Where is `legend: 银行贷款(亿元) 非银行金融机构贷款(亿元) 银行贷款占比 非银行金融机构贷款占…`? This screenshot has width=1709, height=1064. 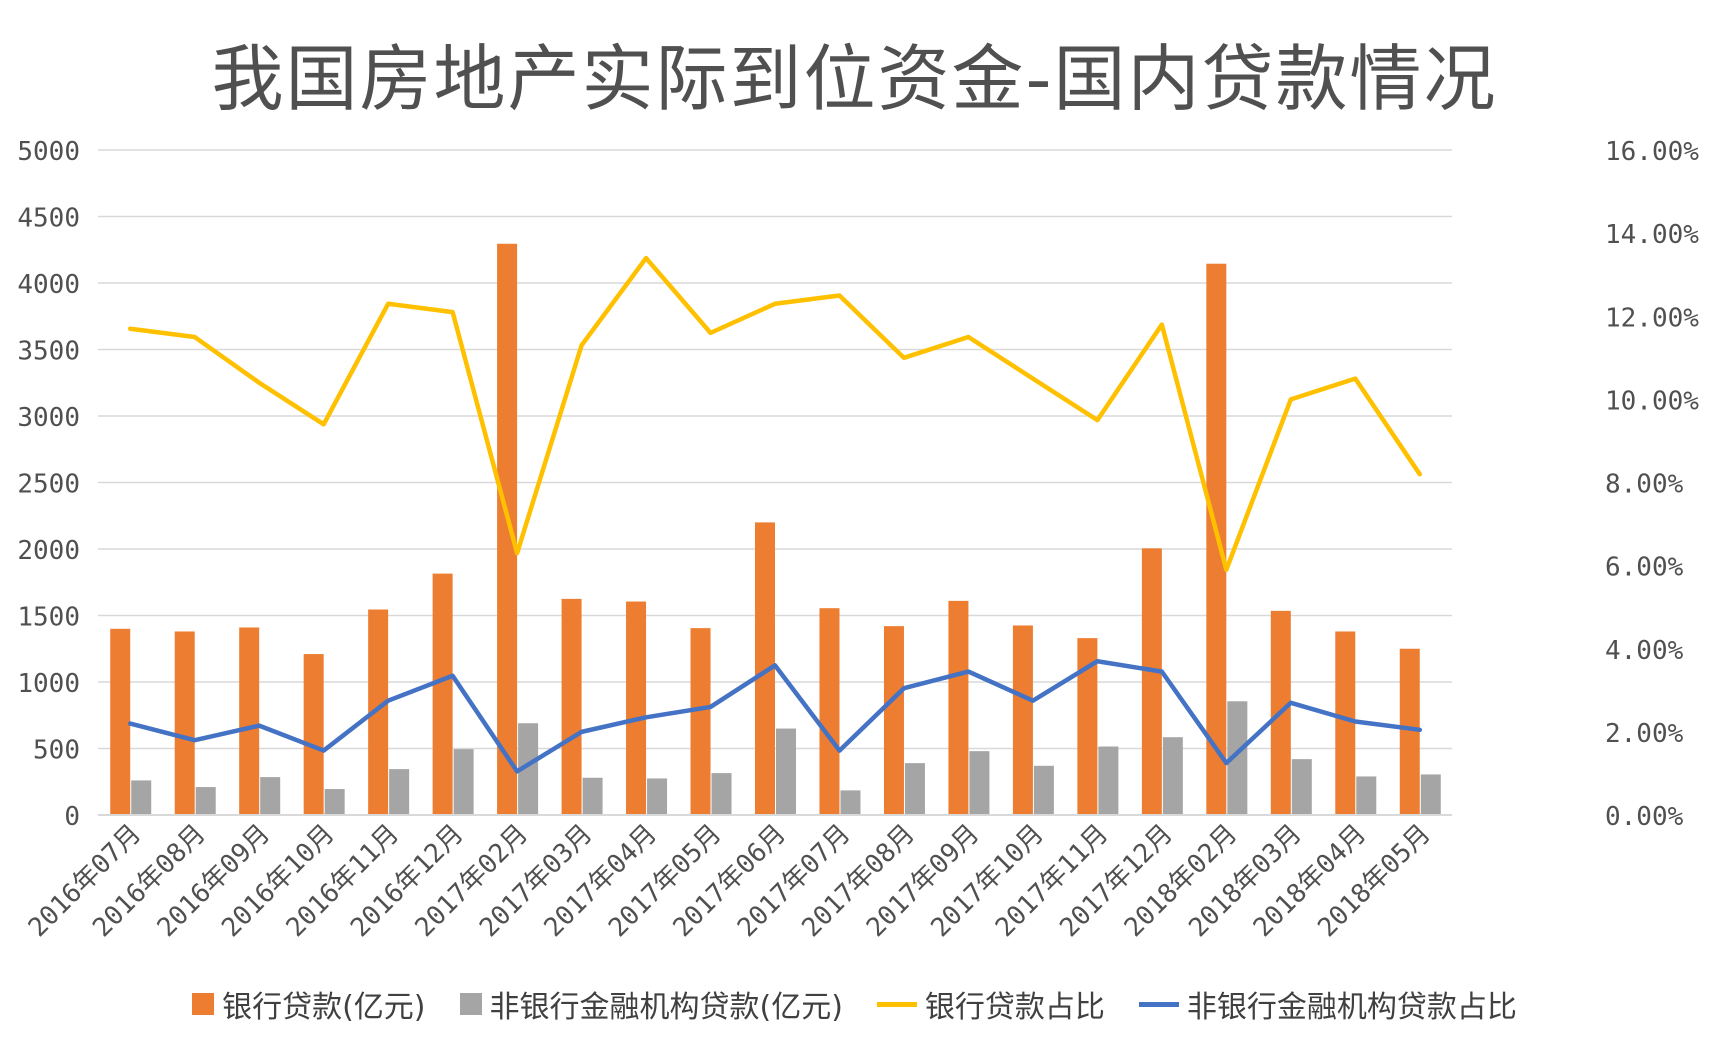 legend: 银行贷款(亿元) 非银行金融机构贷款(亿元) 银行贷款占比 非银行金融机构贷款占… is located at coordinates (854, 1004).